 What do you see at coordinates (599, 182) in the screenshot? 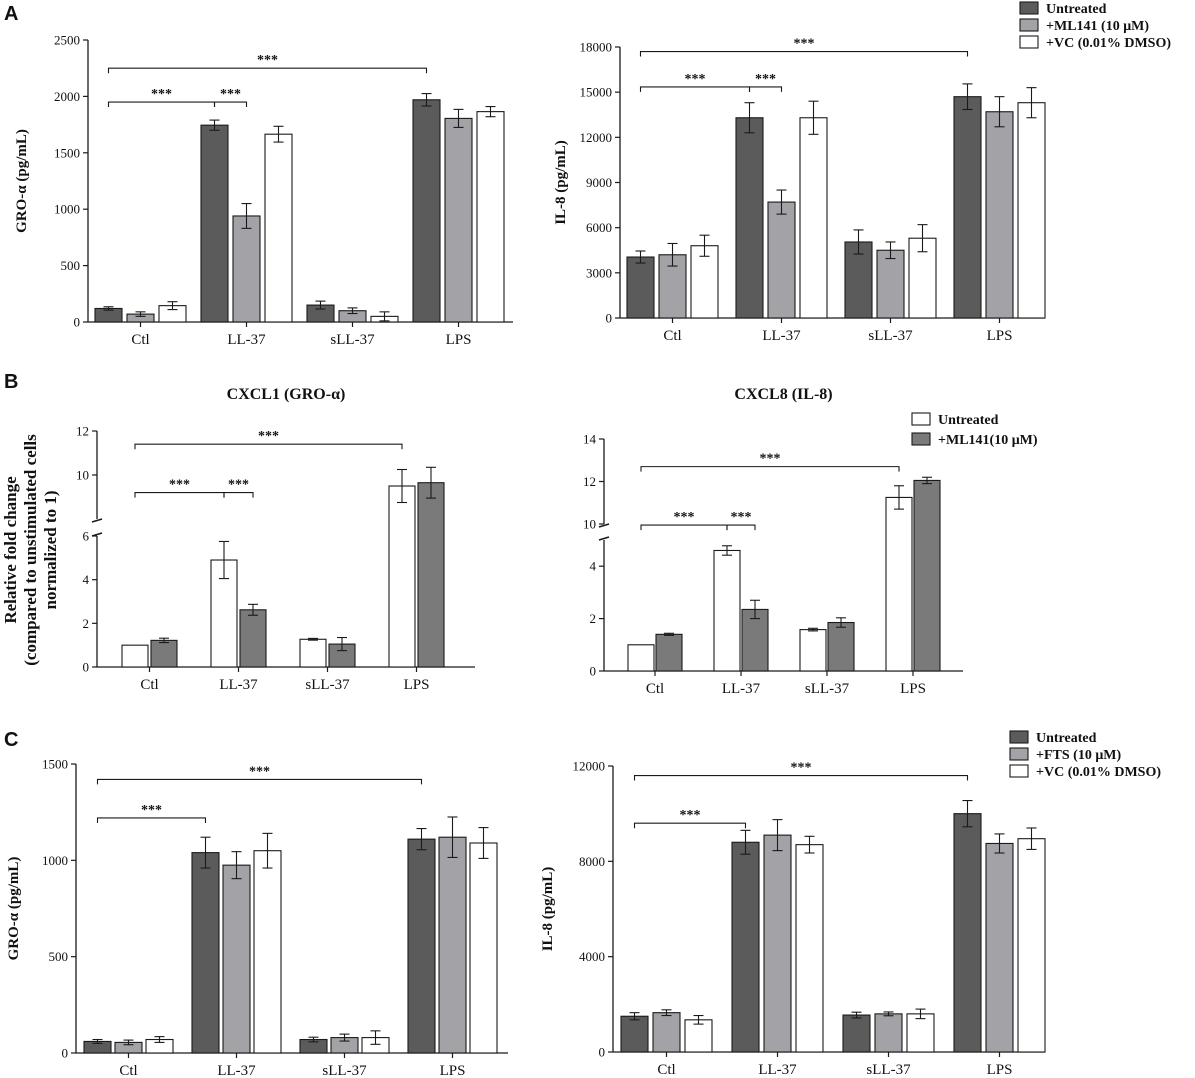
I see `y-tick-label: 9000` at bounding box center [599, 182].